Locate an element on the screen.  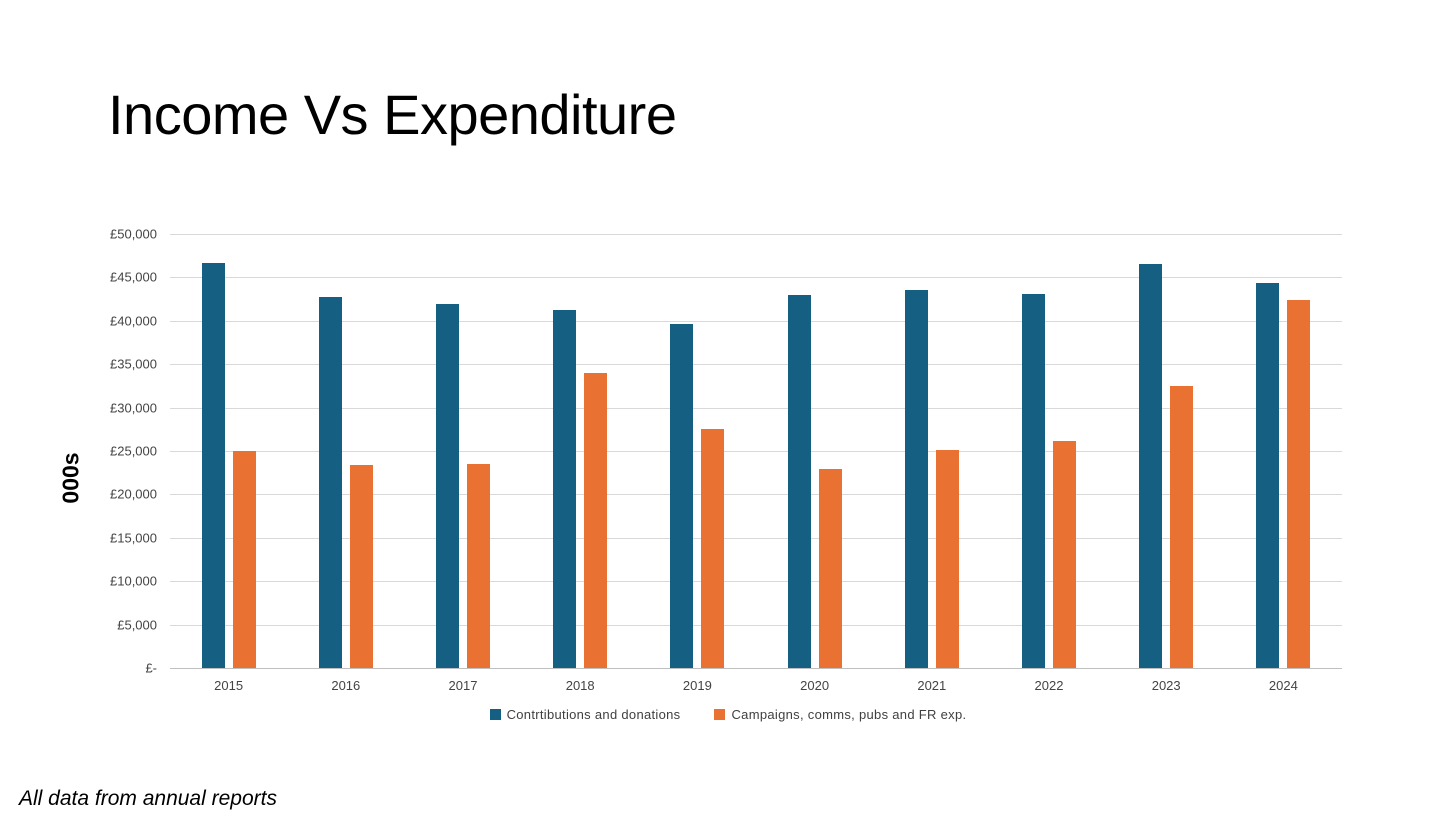
y-tick-label: £5,000 is located at coordinates (137, 625).